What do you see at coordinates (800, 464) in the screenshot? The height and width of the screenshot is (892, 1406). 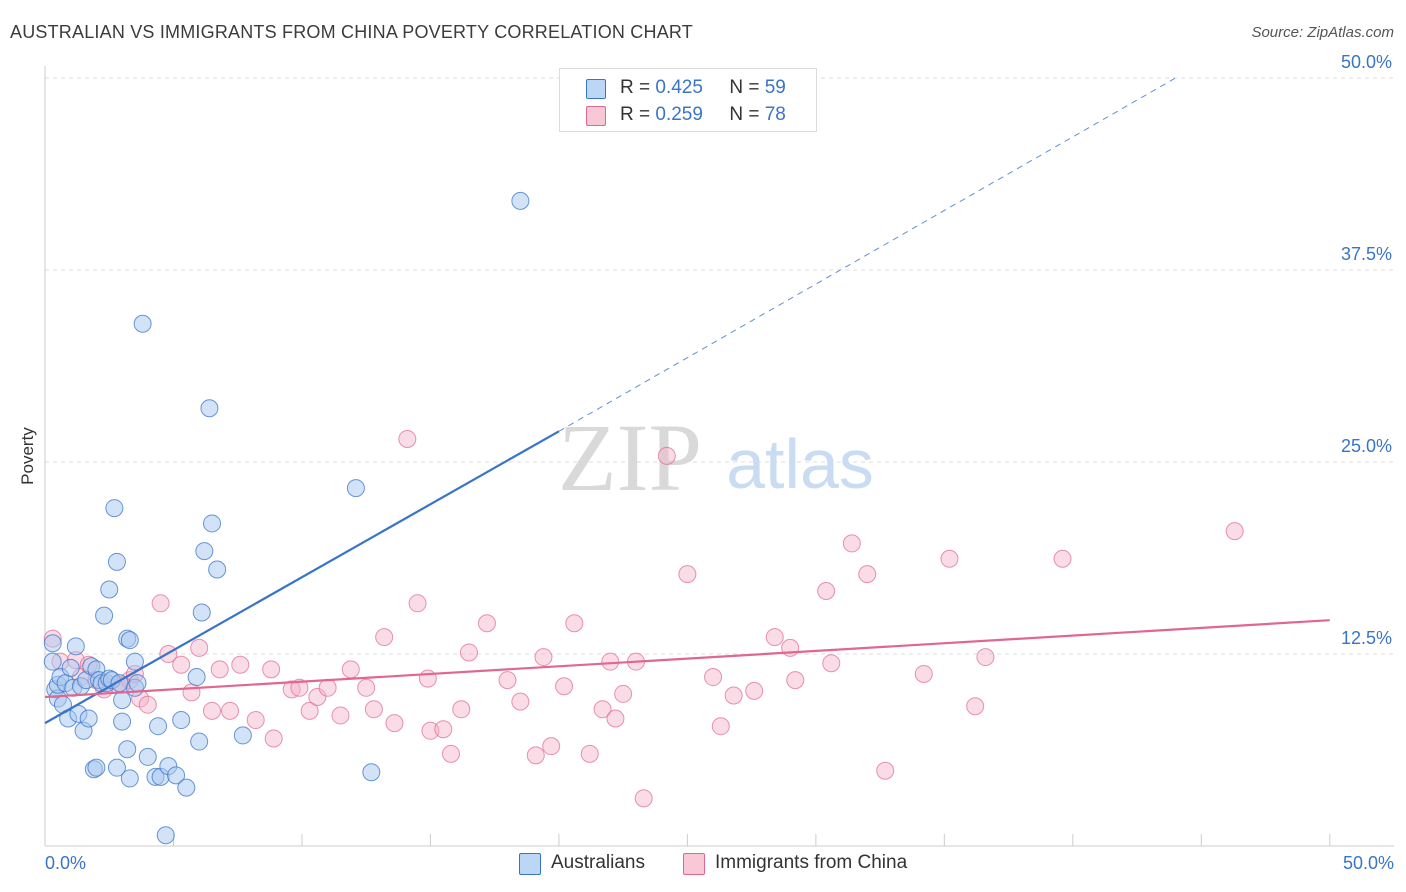 I see `watermark-atlas: atlas` at bounding box center [800, 464].